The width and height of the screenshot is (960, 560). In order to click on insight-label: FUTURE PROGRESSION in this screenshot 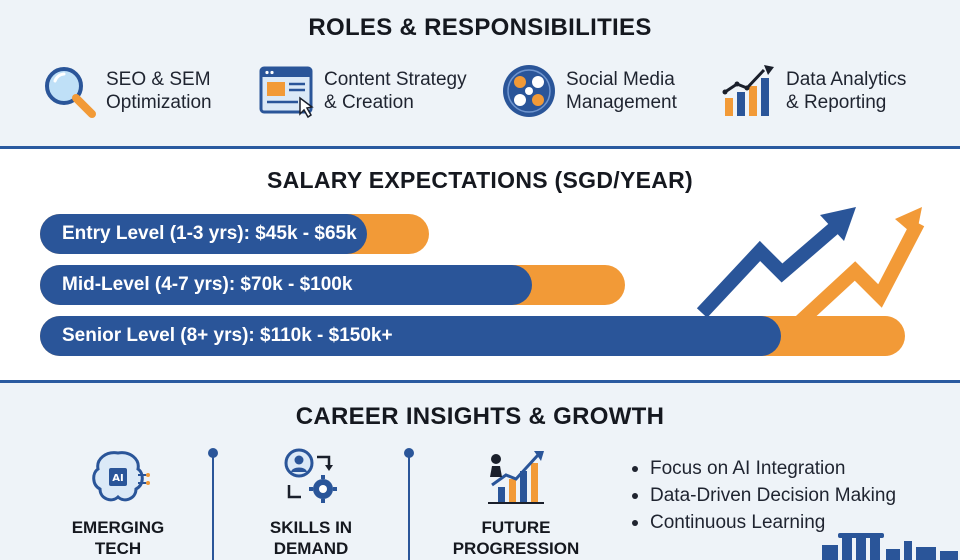, I will do `click(516, 538)`.